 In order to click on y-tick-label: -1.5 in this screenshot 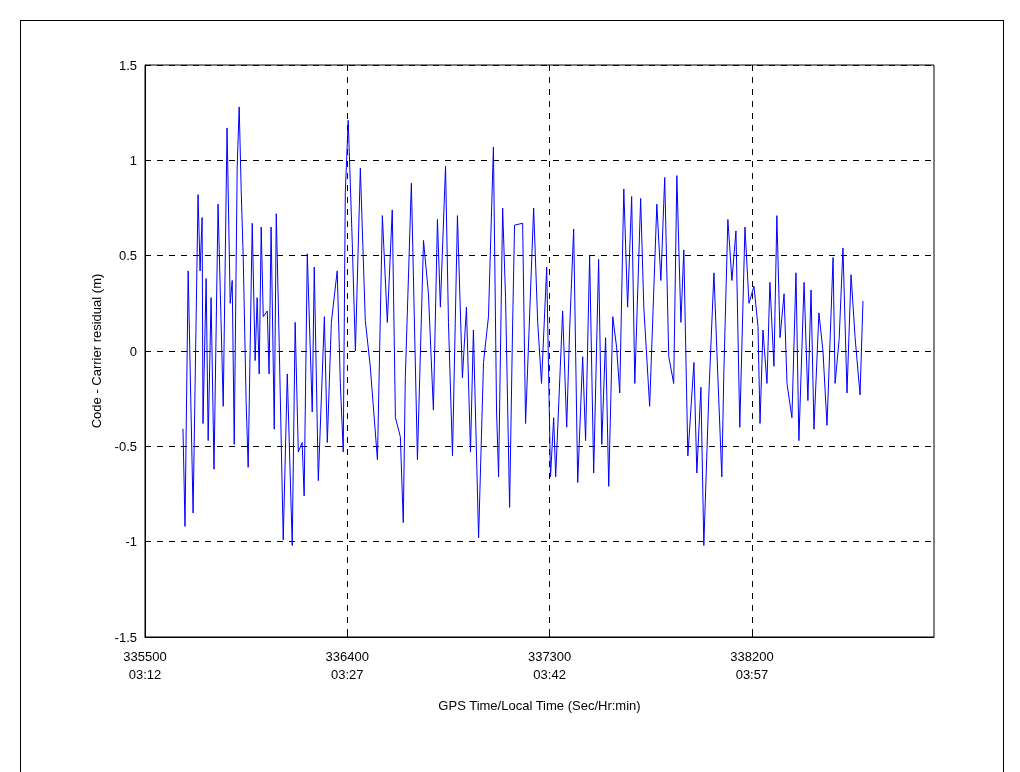, I will do `click(125, 637)`.